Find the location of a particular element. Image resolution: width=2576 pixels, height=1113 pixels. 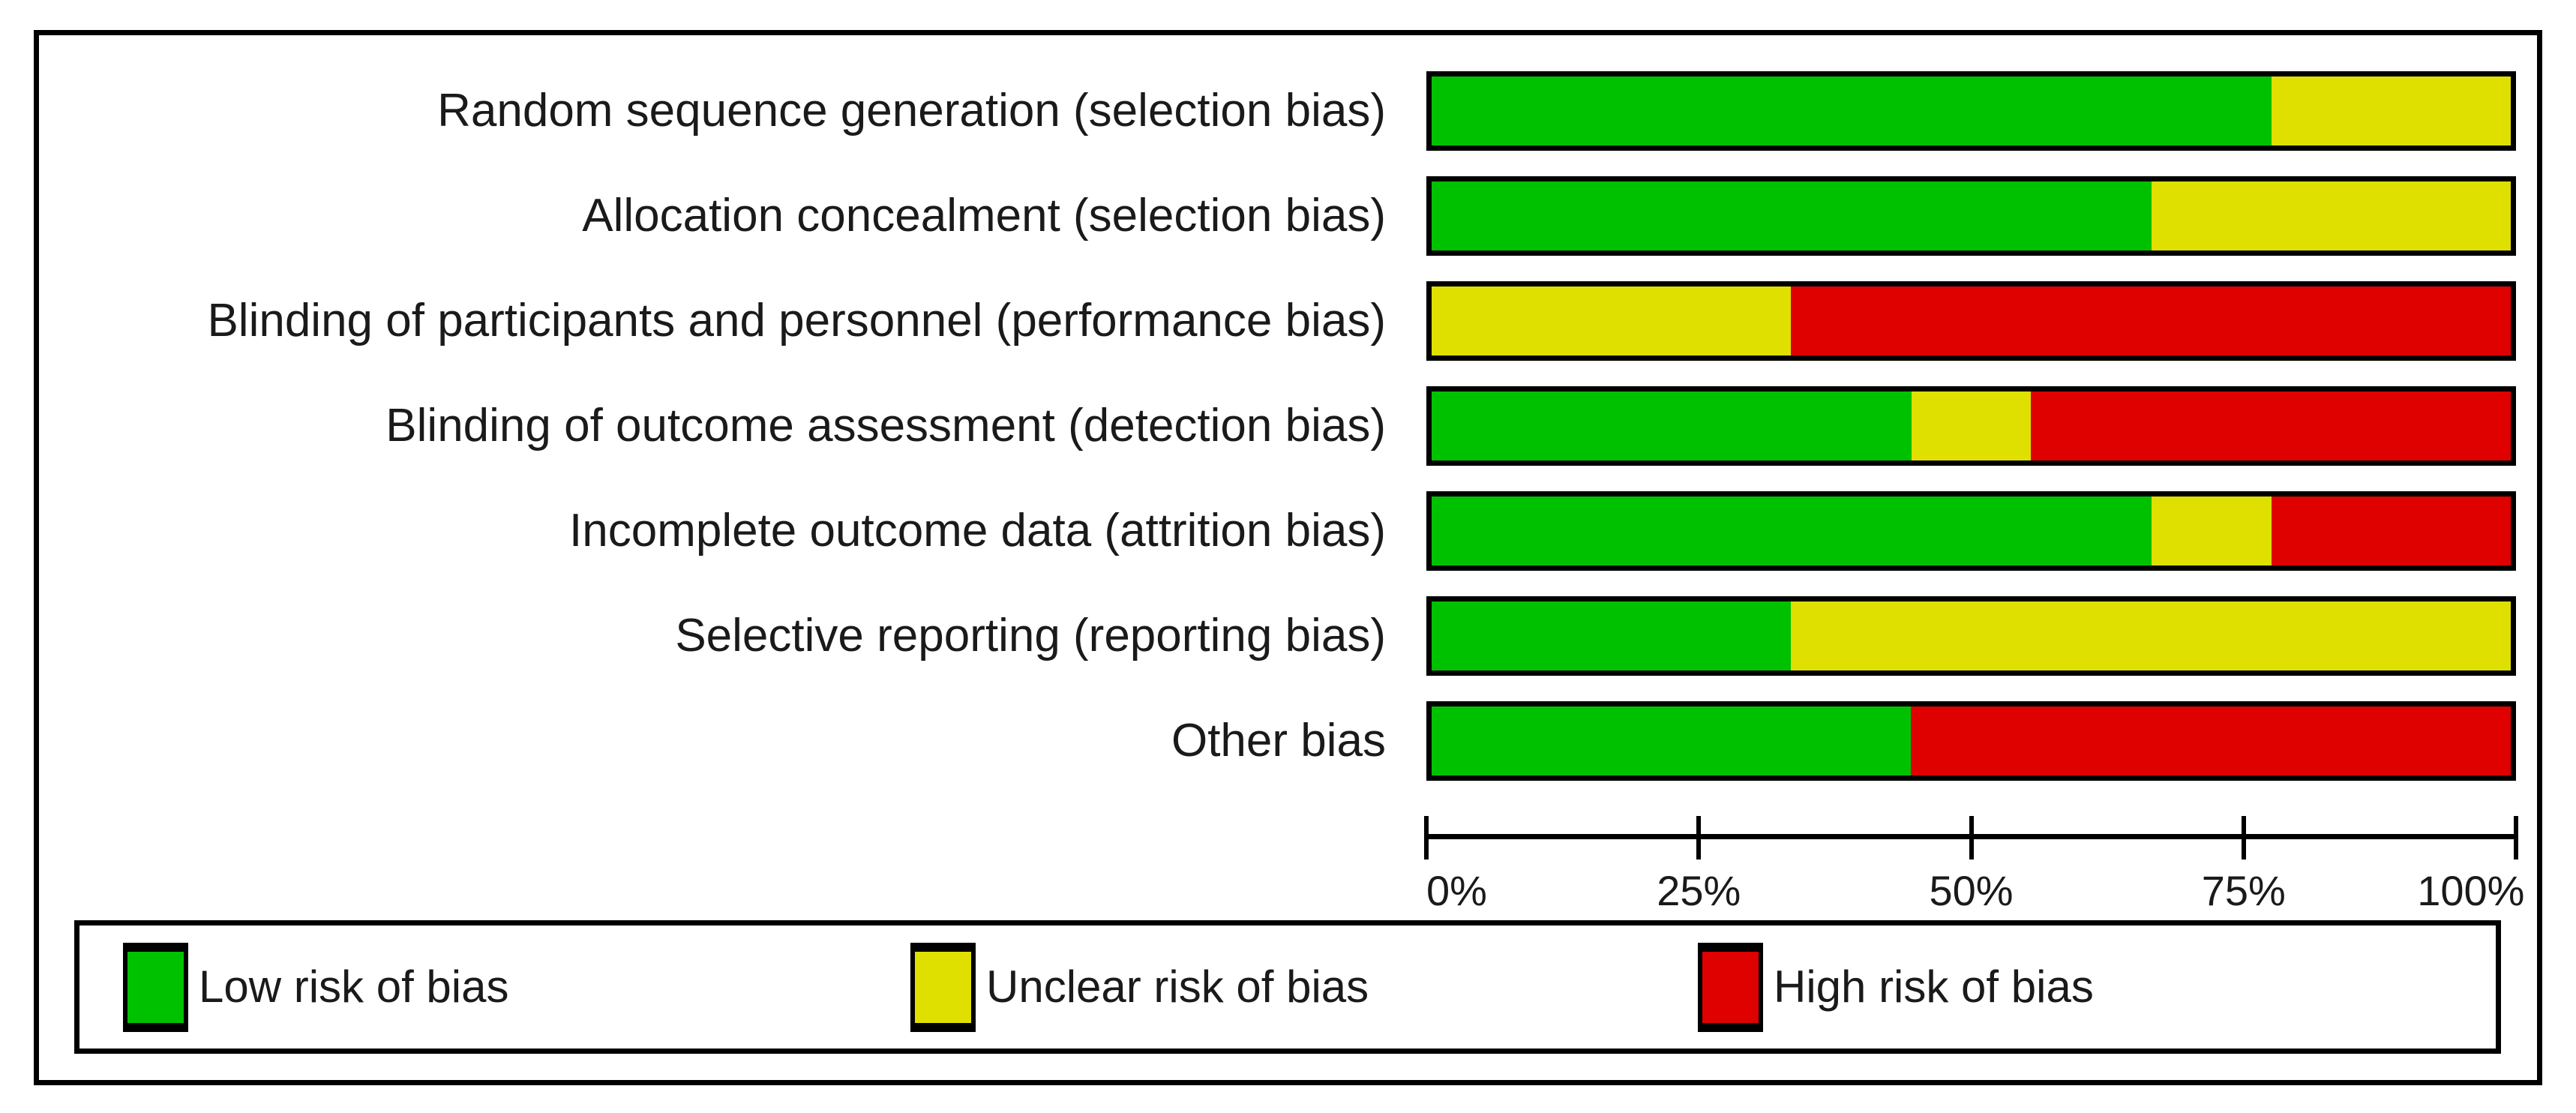

chart-row: Allocation concealment (selection bias) is located at coordinates (1278, 216).